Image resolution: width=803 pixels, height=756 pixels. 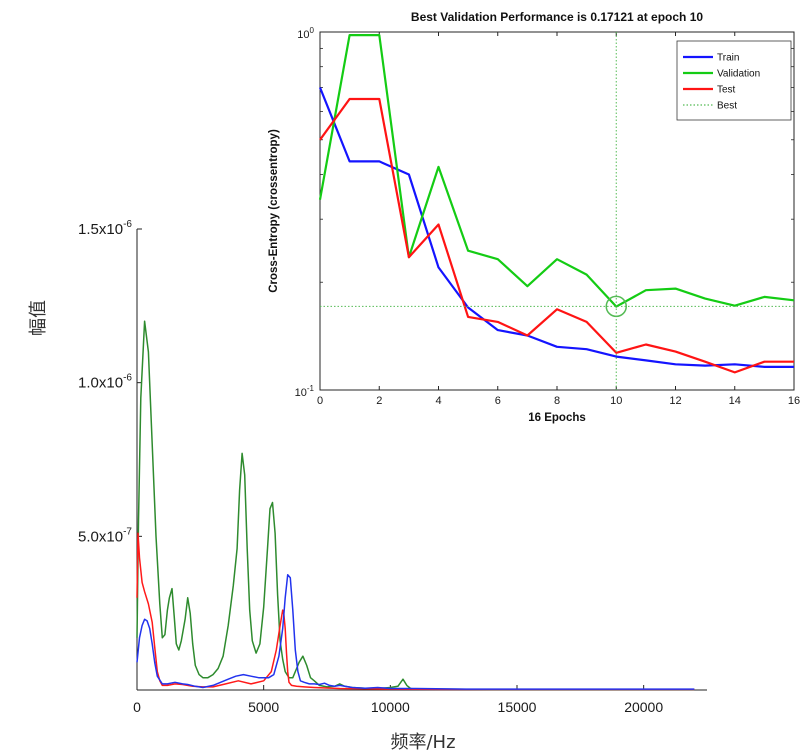 I want to click on spectrum-x-tick-label: 15000, so click(x=517, y=707).